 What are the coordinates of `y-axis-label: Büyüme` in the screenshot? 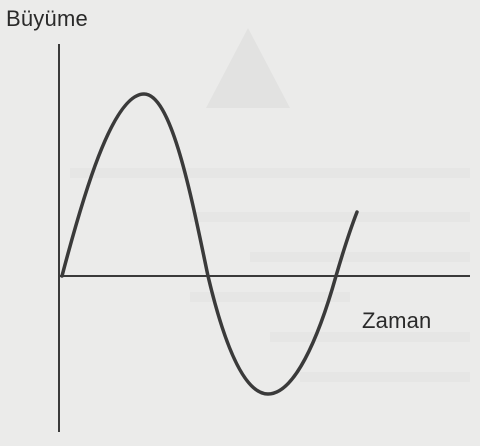 It's located at (47, 18).